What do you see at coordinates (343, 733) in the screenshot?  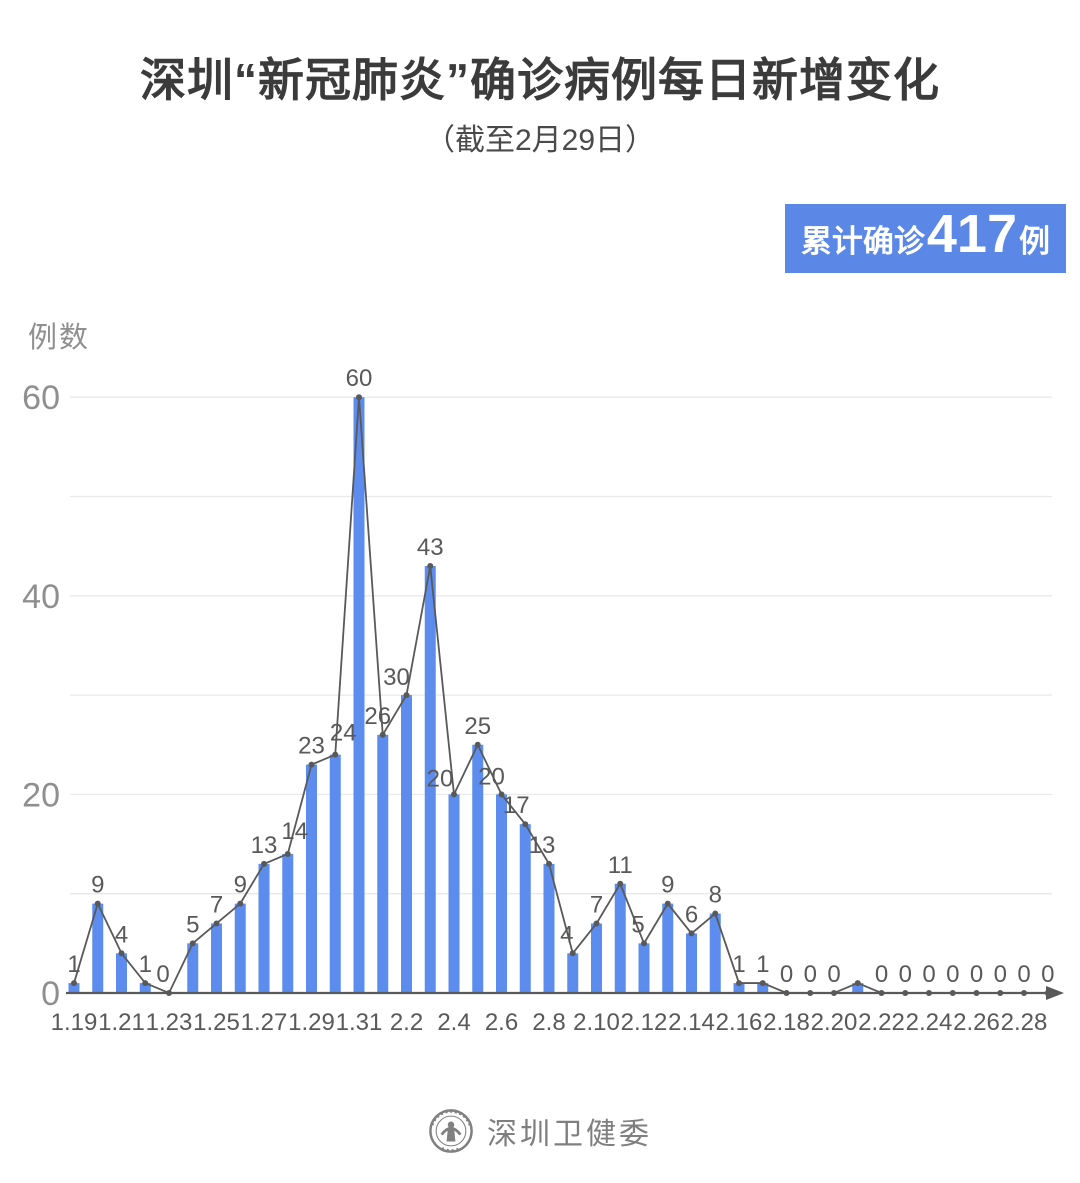 I see `value-label: 24` at bounding box center [343, 733].